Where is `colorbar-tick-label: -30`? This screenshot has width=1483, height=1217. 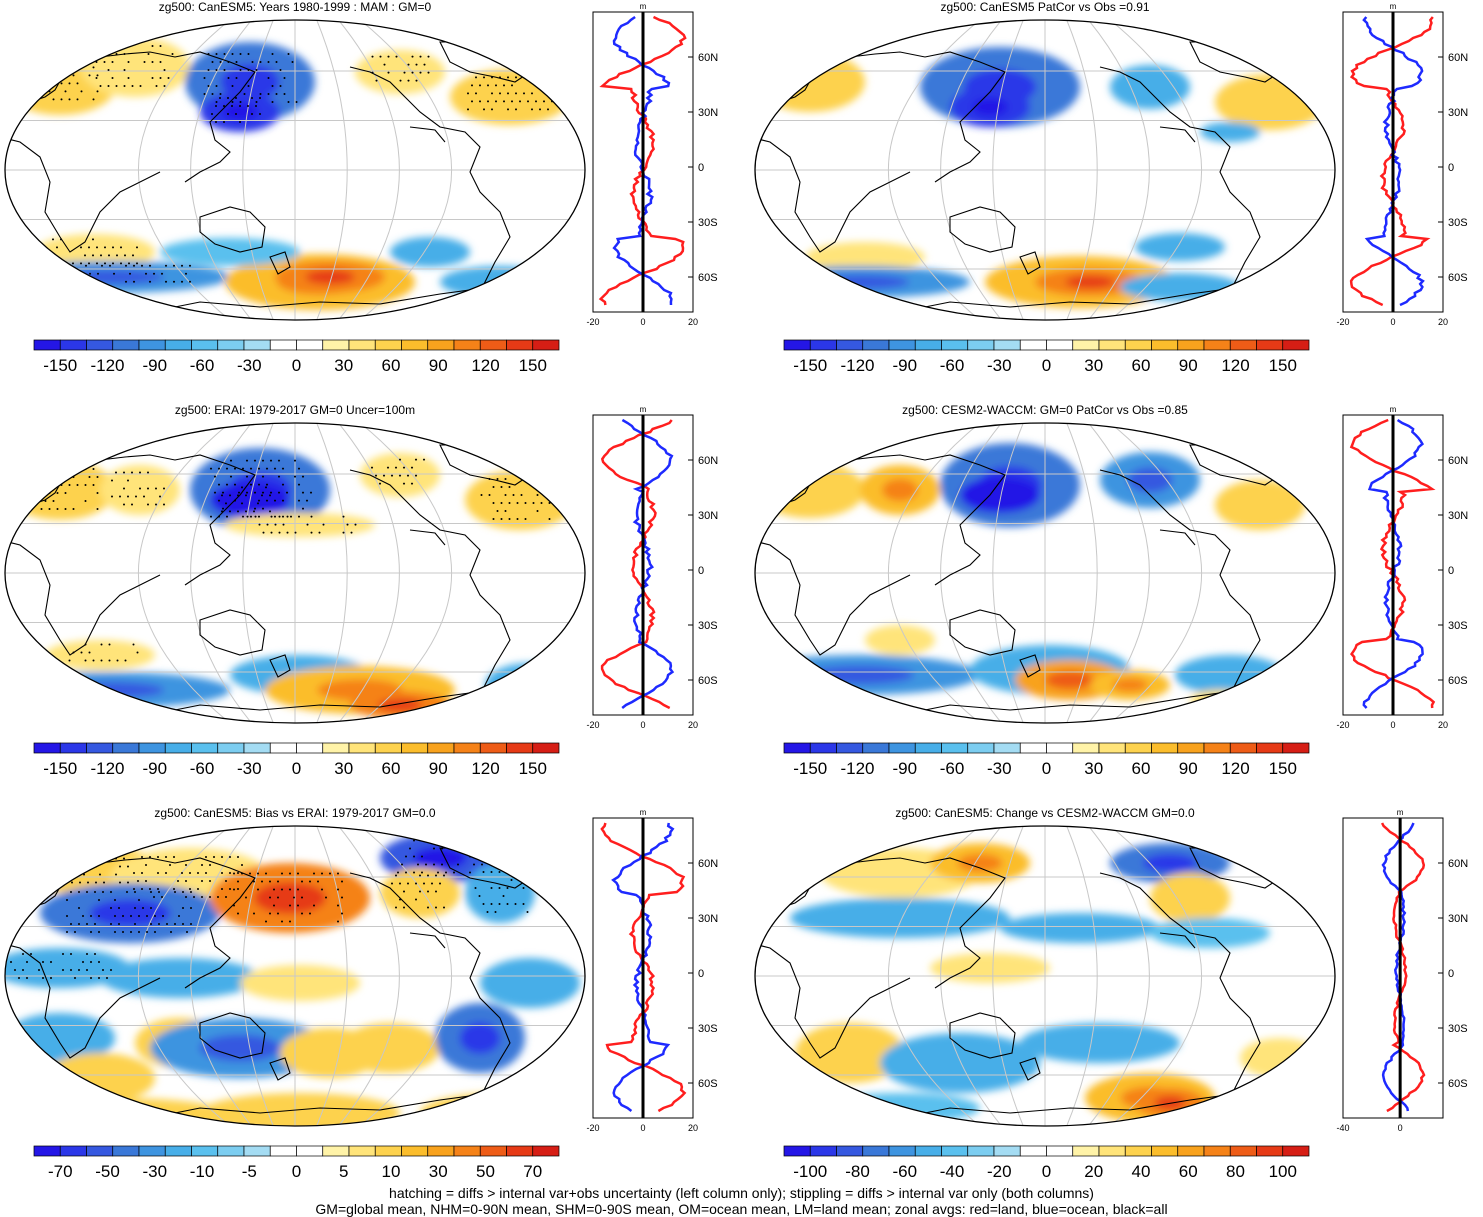 colorbar-tick-label: -30 is located at coordinates (154, 1171).